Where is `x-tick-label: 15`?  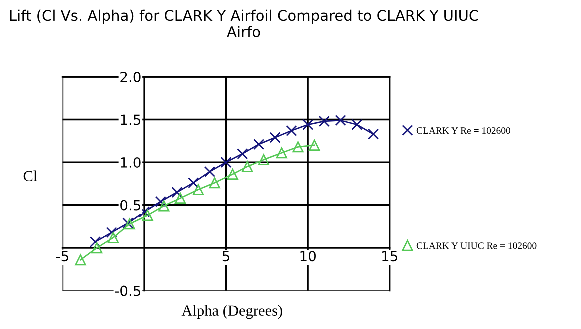
x-tick-label: 15 is located at coordinates (390, 256).